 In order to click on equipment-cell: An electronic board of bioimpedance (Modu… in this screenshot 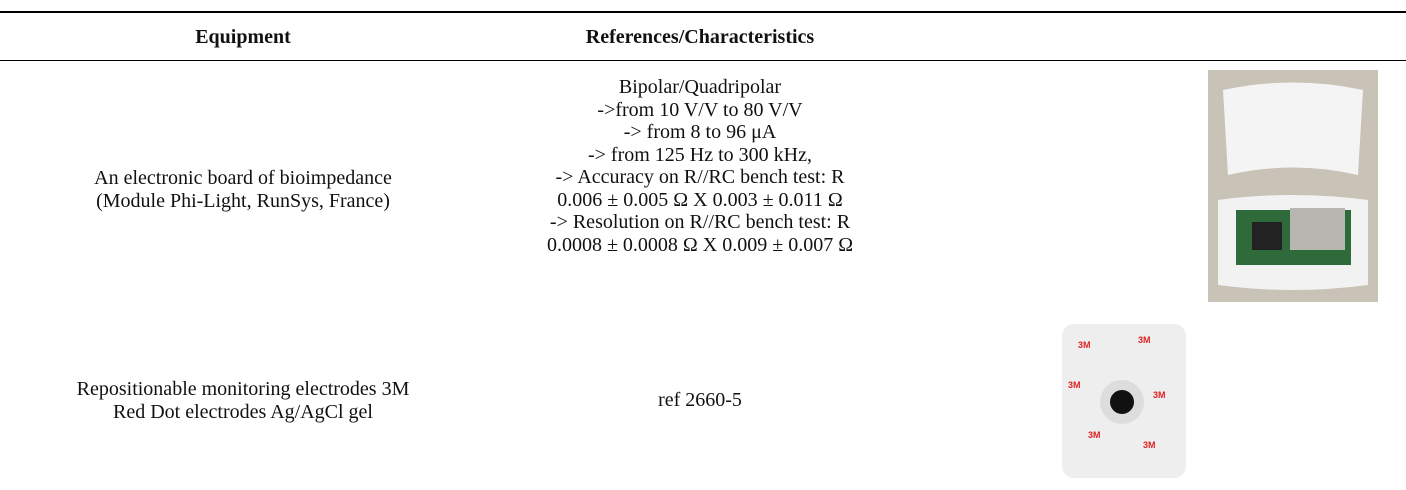, I will do `click(243, 189)`.